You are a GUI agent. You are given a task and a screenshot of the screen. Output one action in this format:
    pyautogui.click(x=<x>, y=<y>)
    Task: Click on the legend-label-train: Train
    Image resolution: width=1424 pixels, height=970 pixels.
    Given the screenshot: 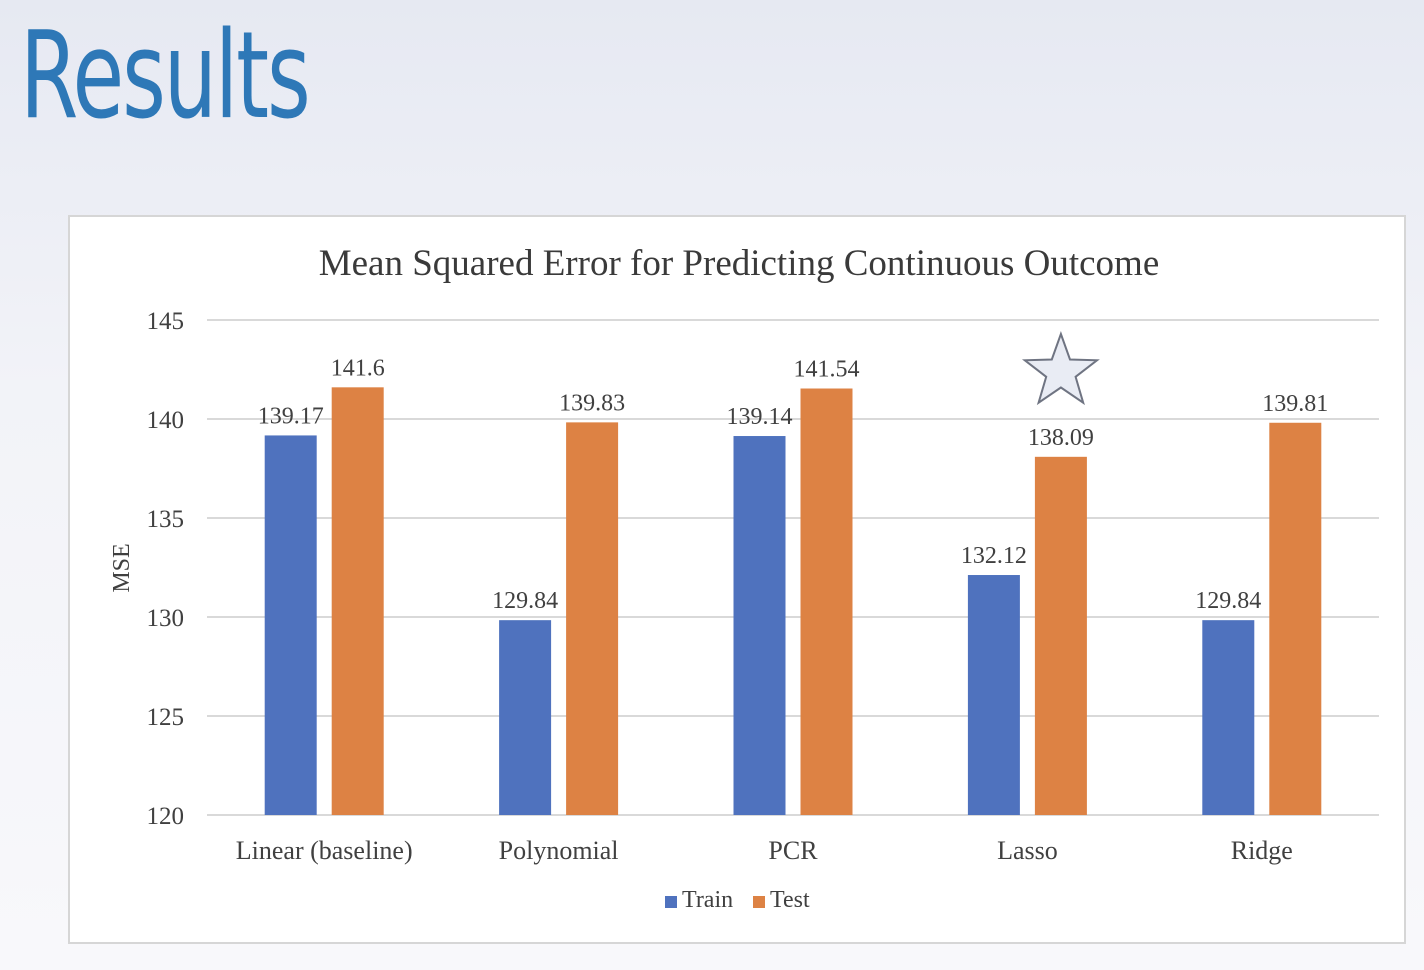 What is the action you would take?
    pyautogui.click(x=707, y=900)
    